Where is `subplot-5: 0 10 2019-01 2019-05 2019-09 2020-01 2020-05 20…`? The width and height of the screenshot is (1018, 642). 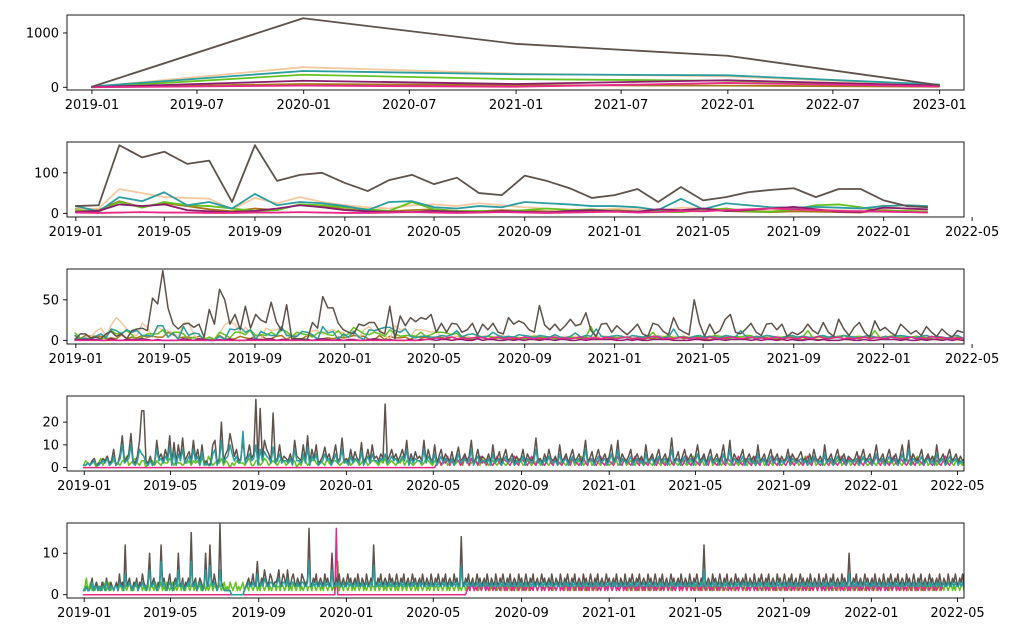
subplot-5: 0 10 2019-01 2019-05 2019-09 2020-01 2020-05 20… is located at coordinates (513, 571).